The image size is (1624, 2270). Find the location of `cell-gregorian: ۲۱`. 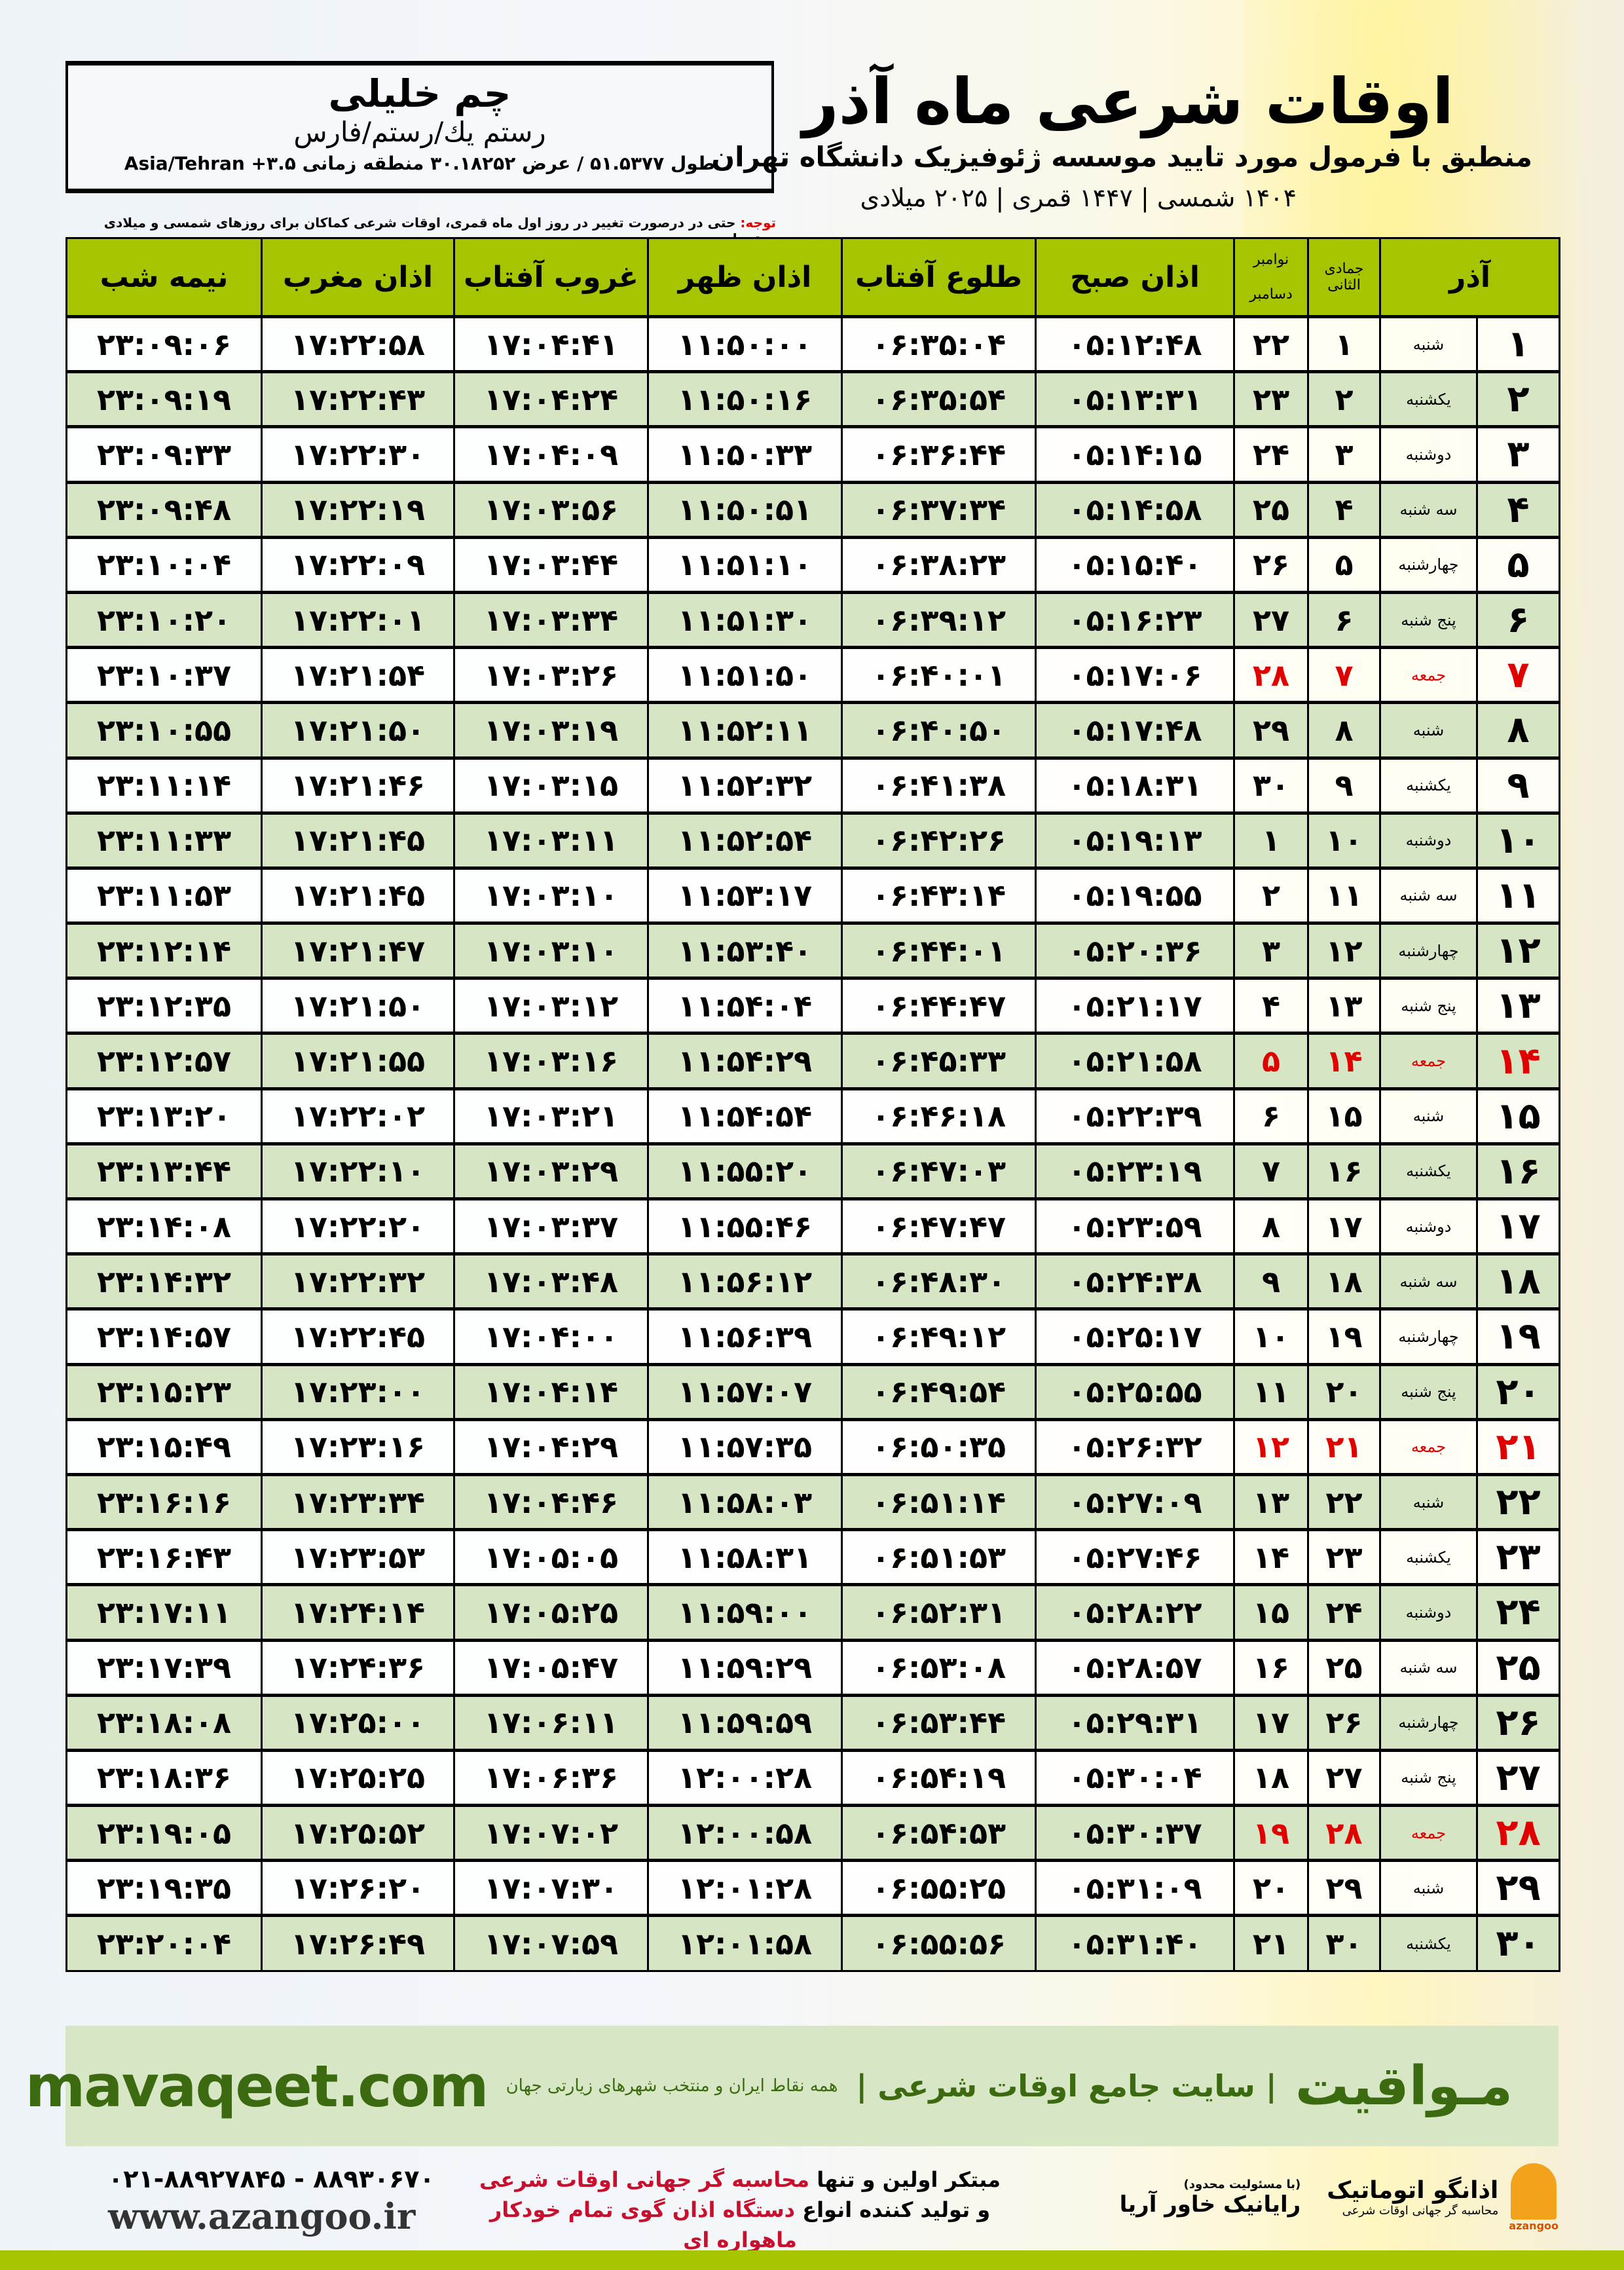

cell-gregorian: ۲۱ is located at coordinates (1271, 1943).